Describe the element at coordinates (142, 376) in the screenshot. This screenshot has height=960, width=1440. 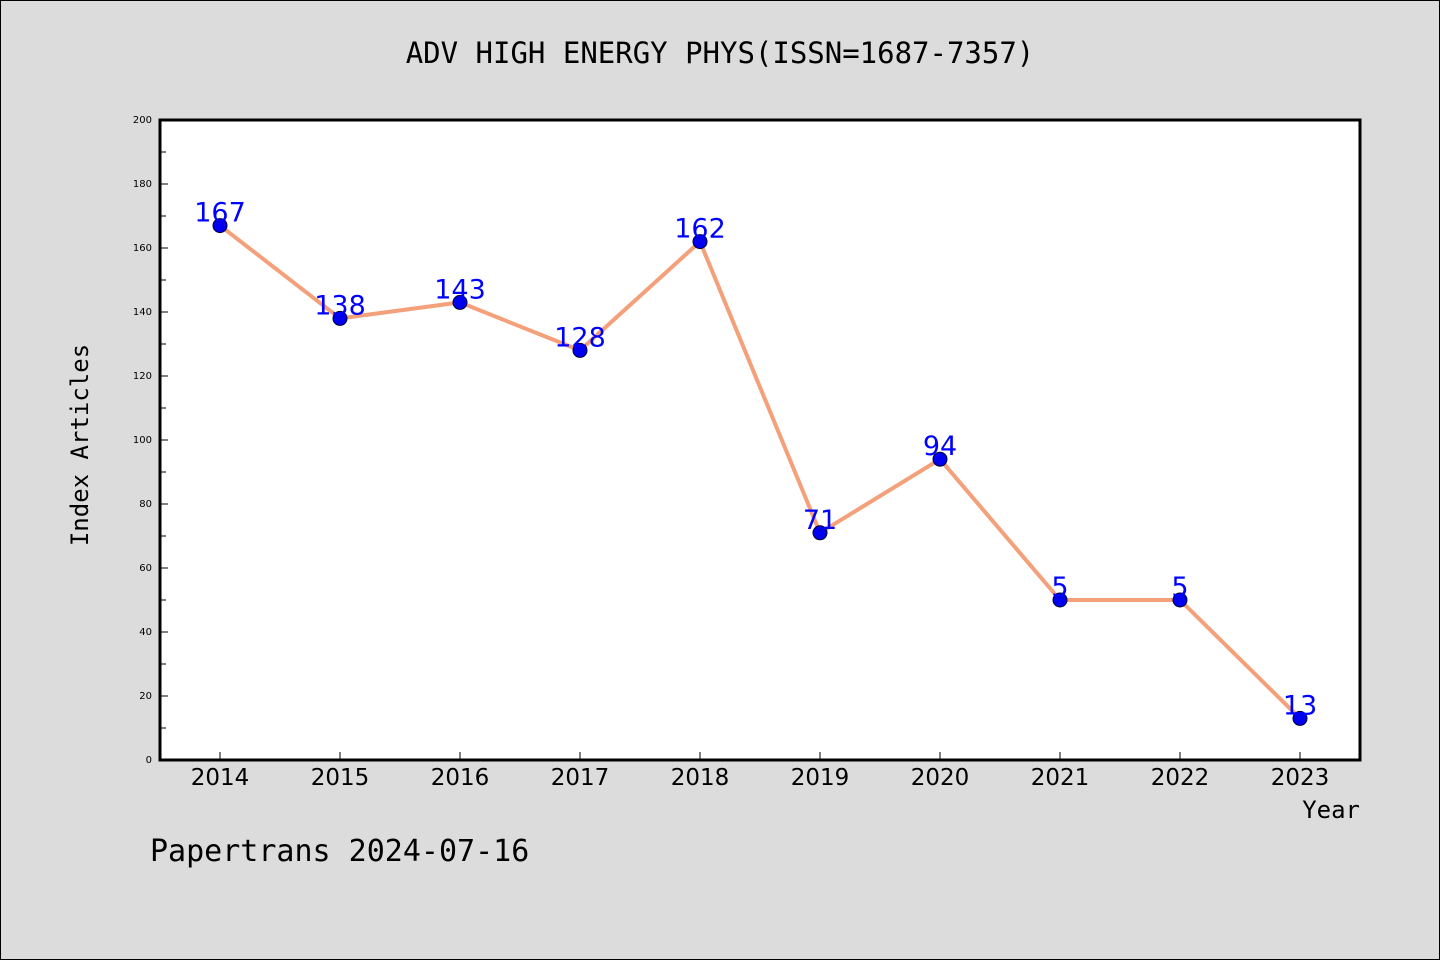
I see `y-tick-label: 120` at that location.